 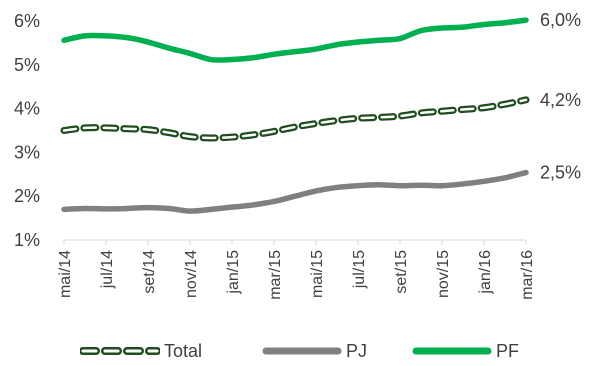 What do you see at coordinates (120, 351) in the screenshot?
I see `legend-swatch-total` at bounding box center [120, 351].